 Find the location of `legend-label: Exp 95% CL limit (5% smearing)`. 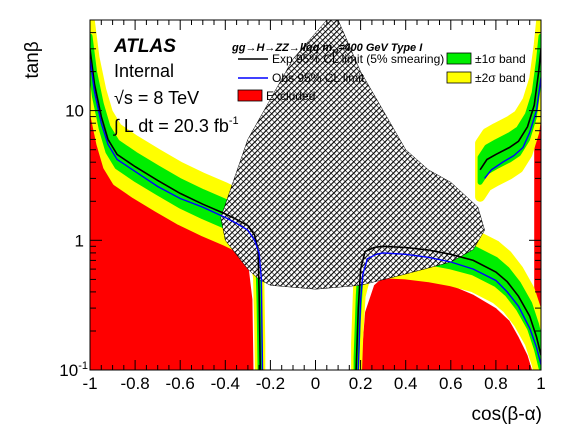

legend-label: Exp 95% CL limit (5% smearing) is located at coordinates (358, 59).